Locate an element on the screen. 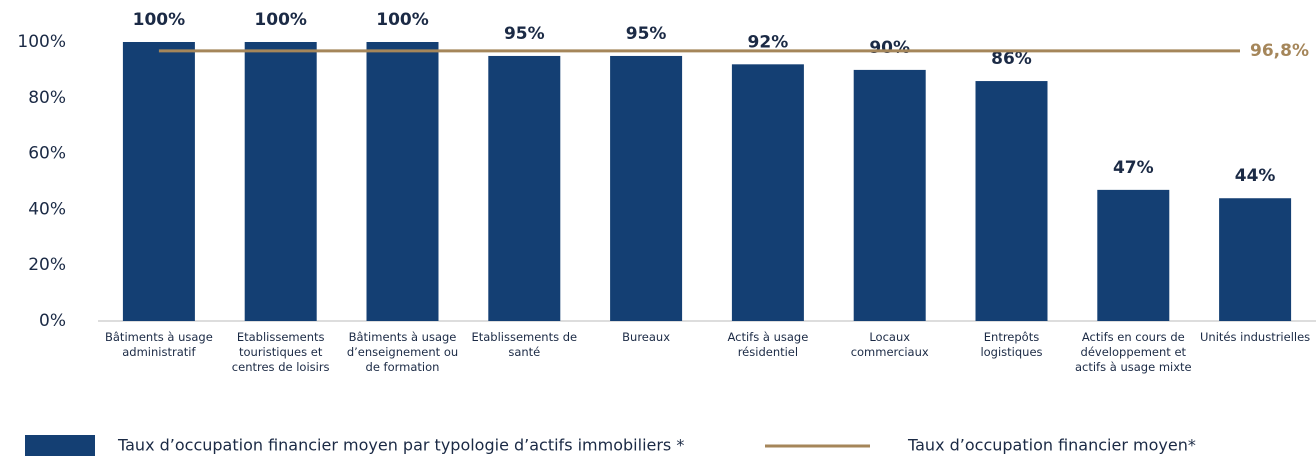 The image size is (1316, 456). value-label: 92% is located at coordinates (768, 42).